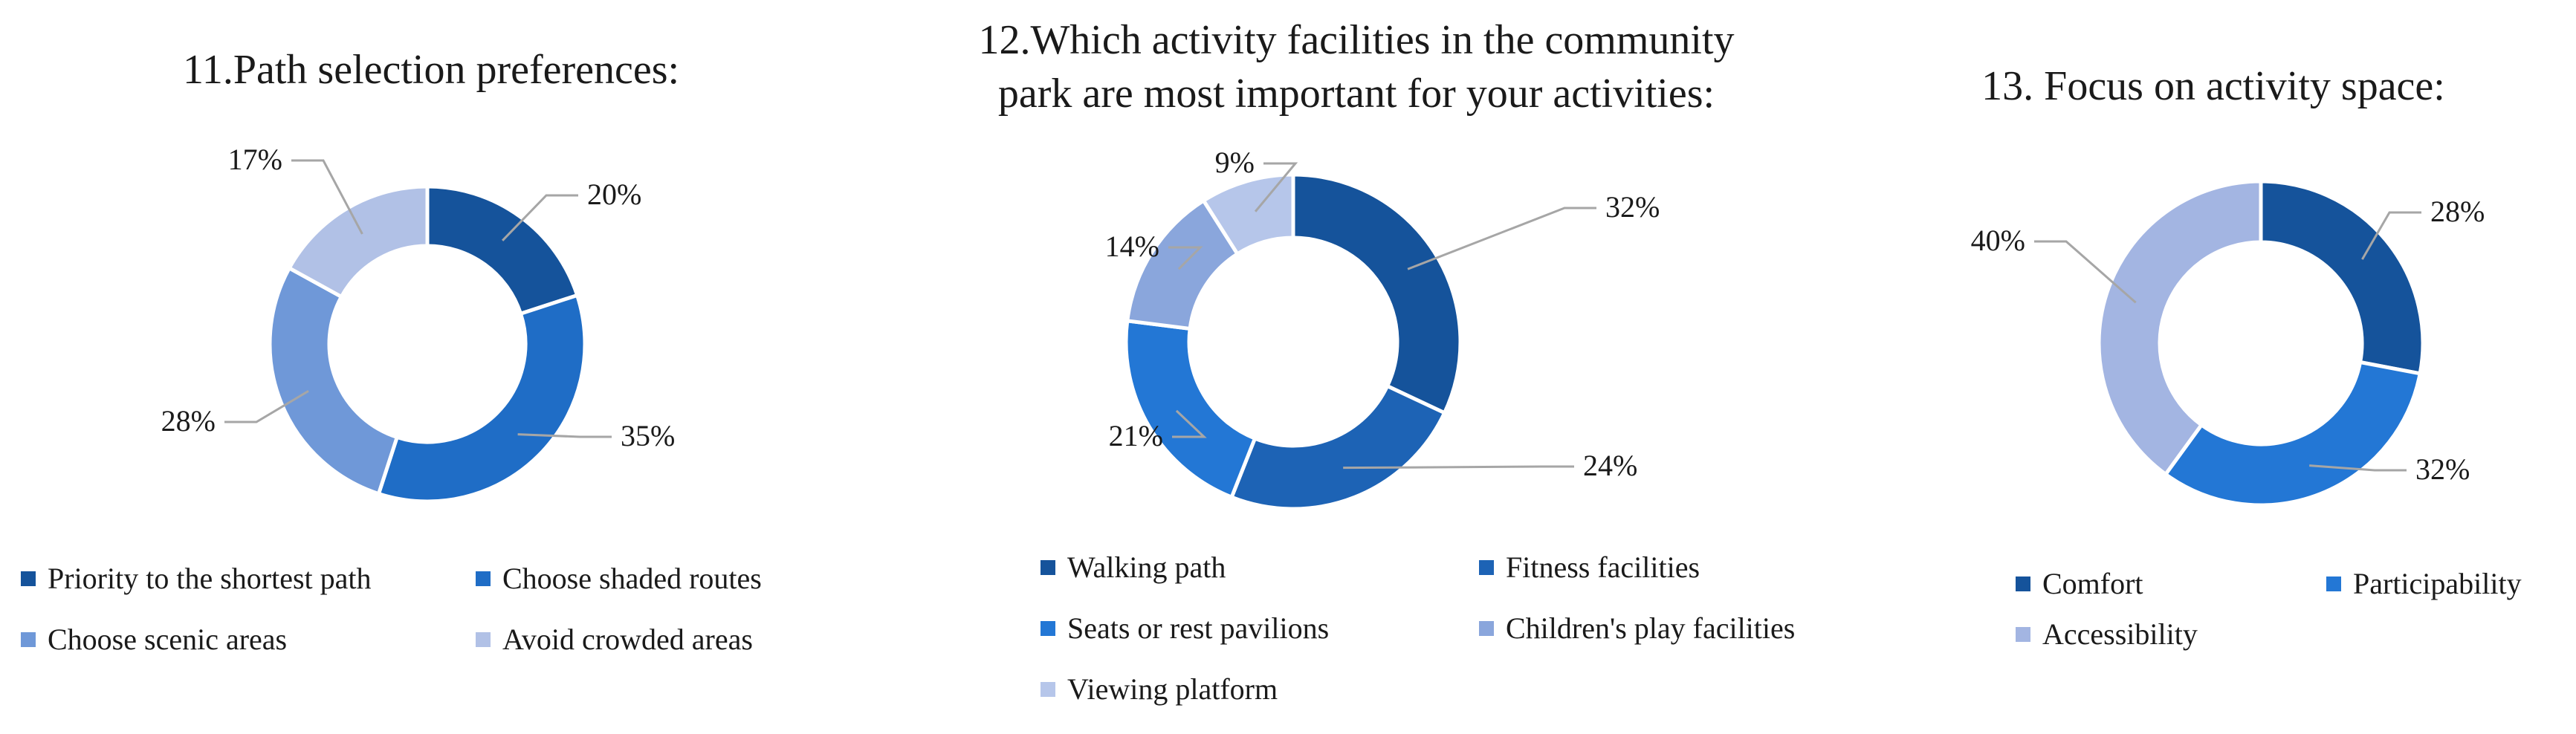 The image size is (2576, 734). Describe the element at coordinates (2092, 583) in the screenshot. I see `legend-label: Comfort` at that location.